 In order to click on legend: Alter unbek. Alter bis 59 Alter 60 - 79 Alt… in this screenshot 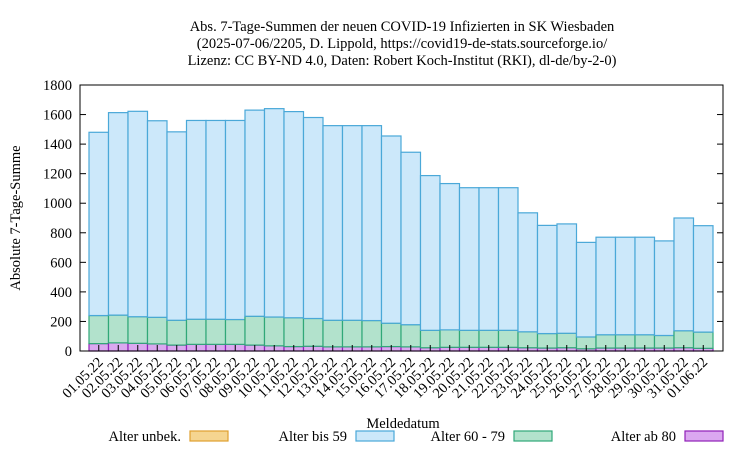, I will do `click(416, 437)`.